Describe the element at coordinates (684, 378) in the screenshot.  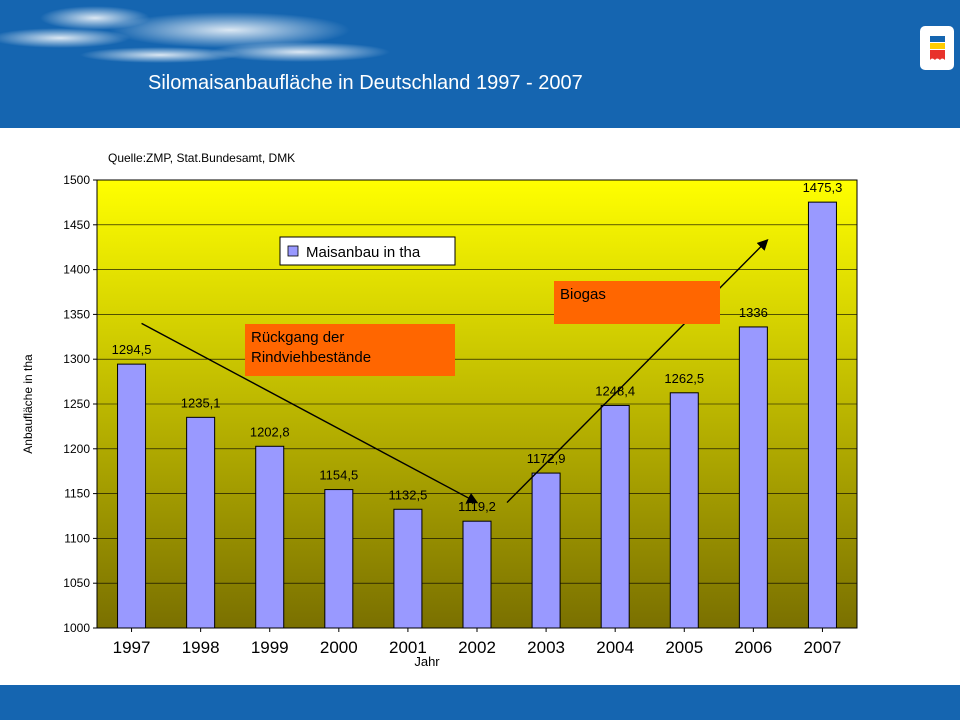
I see `bar-value-label: 1262,5` at that location.